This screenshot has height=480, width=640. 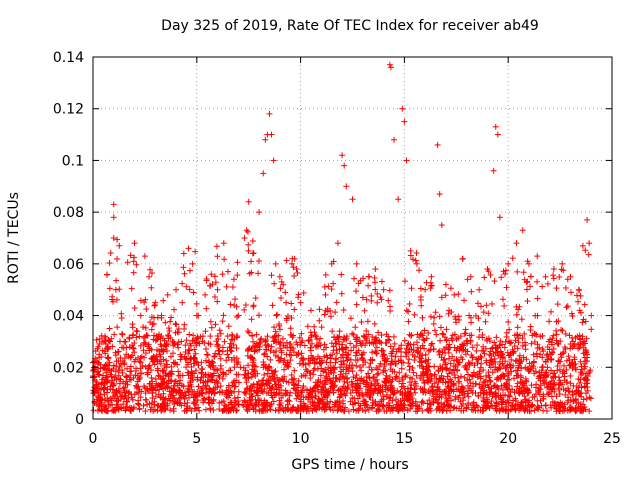 What do you see at coordinates (14, 238) in the screenshot?
I see `y-axis-label: ROTI / TECUs` at bounding box center [14, 238].